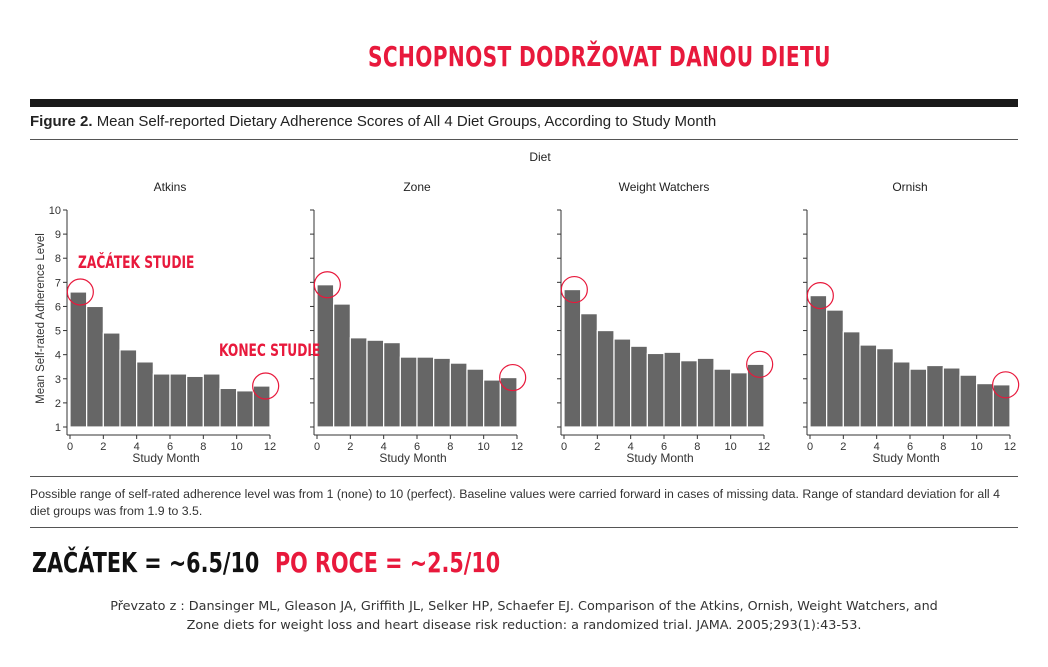 This screenshot has width=1048, height=667. What do you see at coordinates (270, 447) in the screenshot?
I see `x-tick-label-atkins-12: 12` at bounding box center [270, 447].